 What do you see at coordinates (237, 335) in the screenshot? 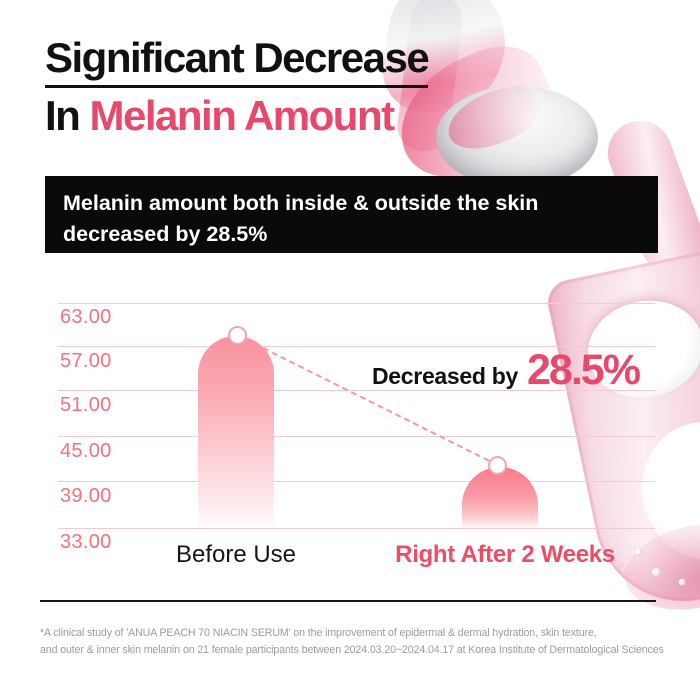
I see `data-point-marker-before` at bounding box center [237, 335].